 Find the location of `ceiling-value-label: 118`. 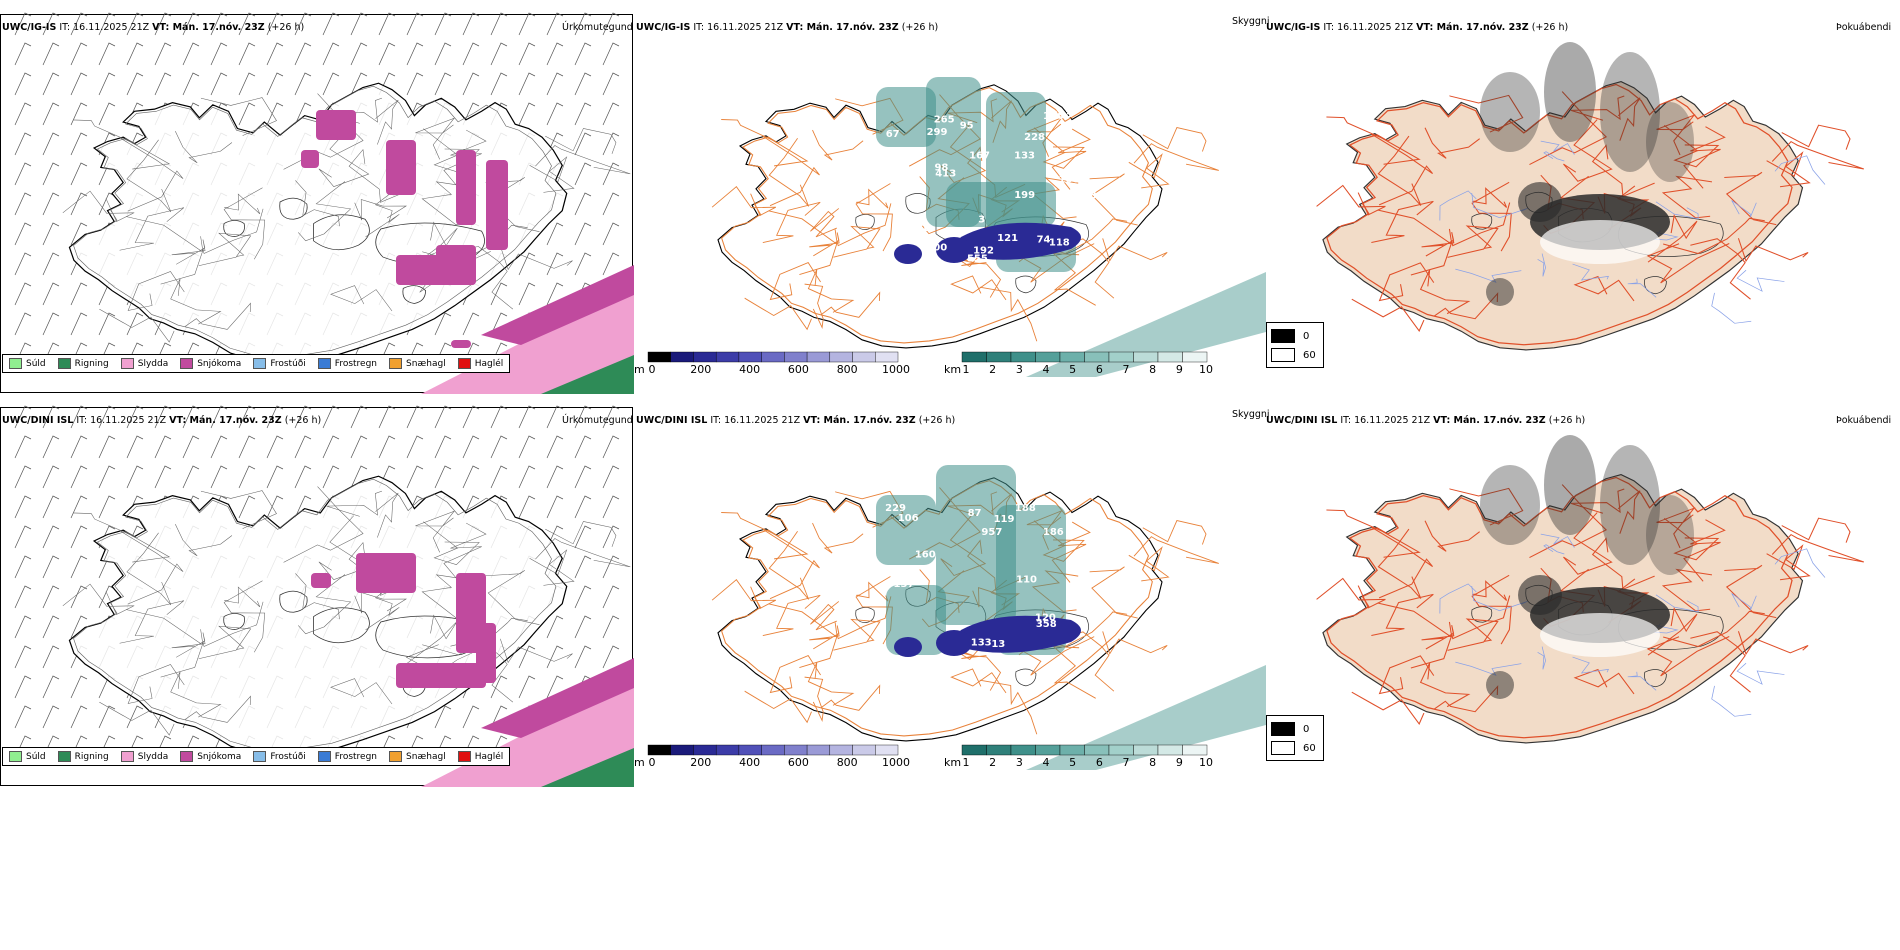

ceiling-value-label: 118 is located at coordinates (1059, 243).